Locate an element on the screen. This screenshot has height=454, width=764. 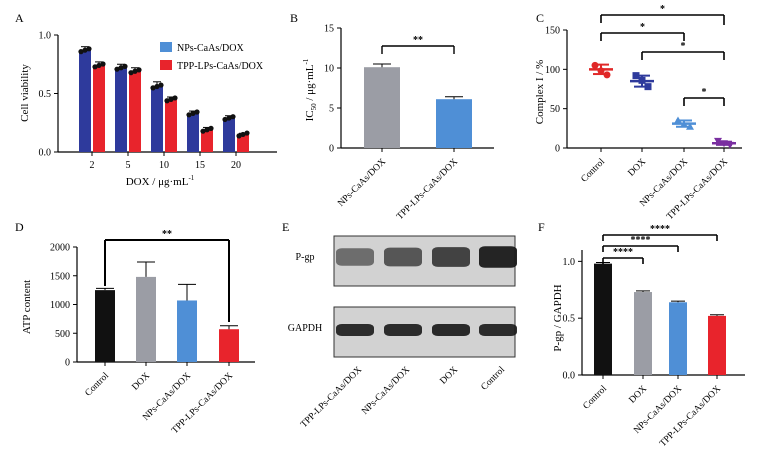
panel-B-y-title: IC50 / μg·mL-1 is located at coordinates (310, 89).